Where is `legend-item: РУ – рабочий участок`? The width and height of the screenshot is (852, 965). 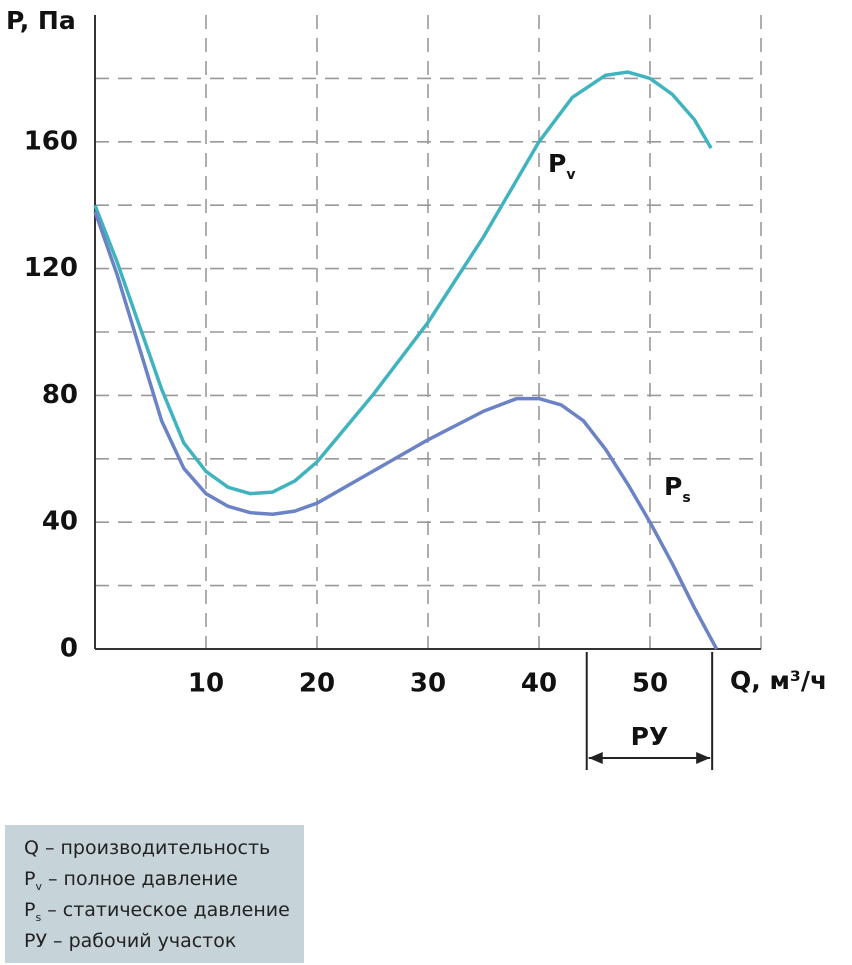
legend-item: РУ – рабочий участок is located at coordinates (130, 941).